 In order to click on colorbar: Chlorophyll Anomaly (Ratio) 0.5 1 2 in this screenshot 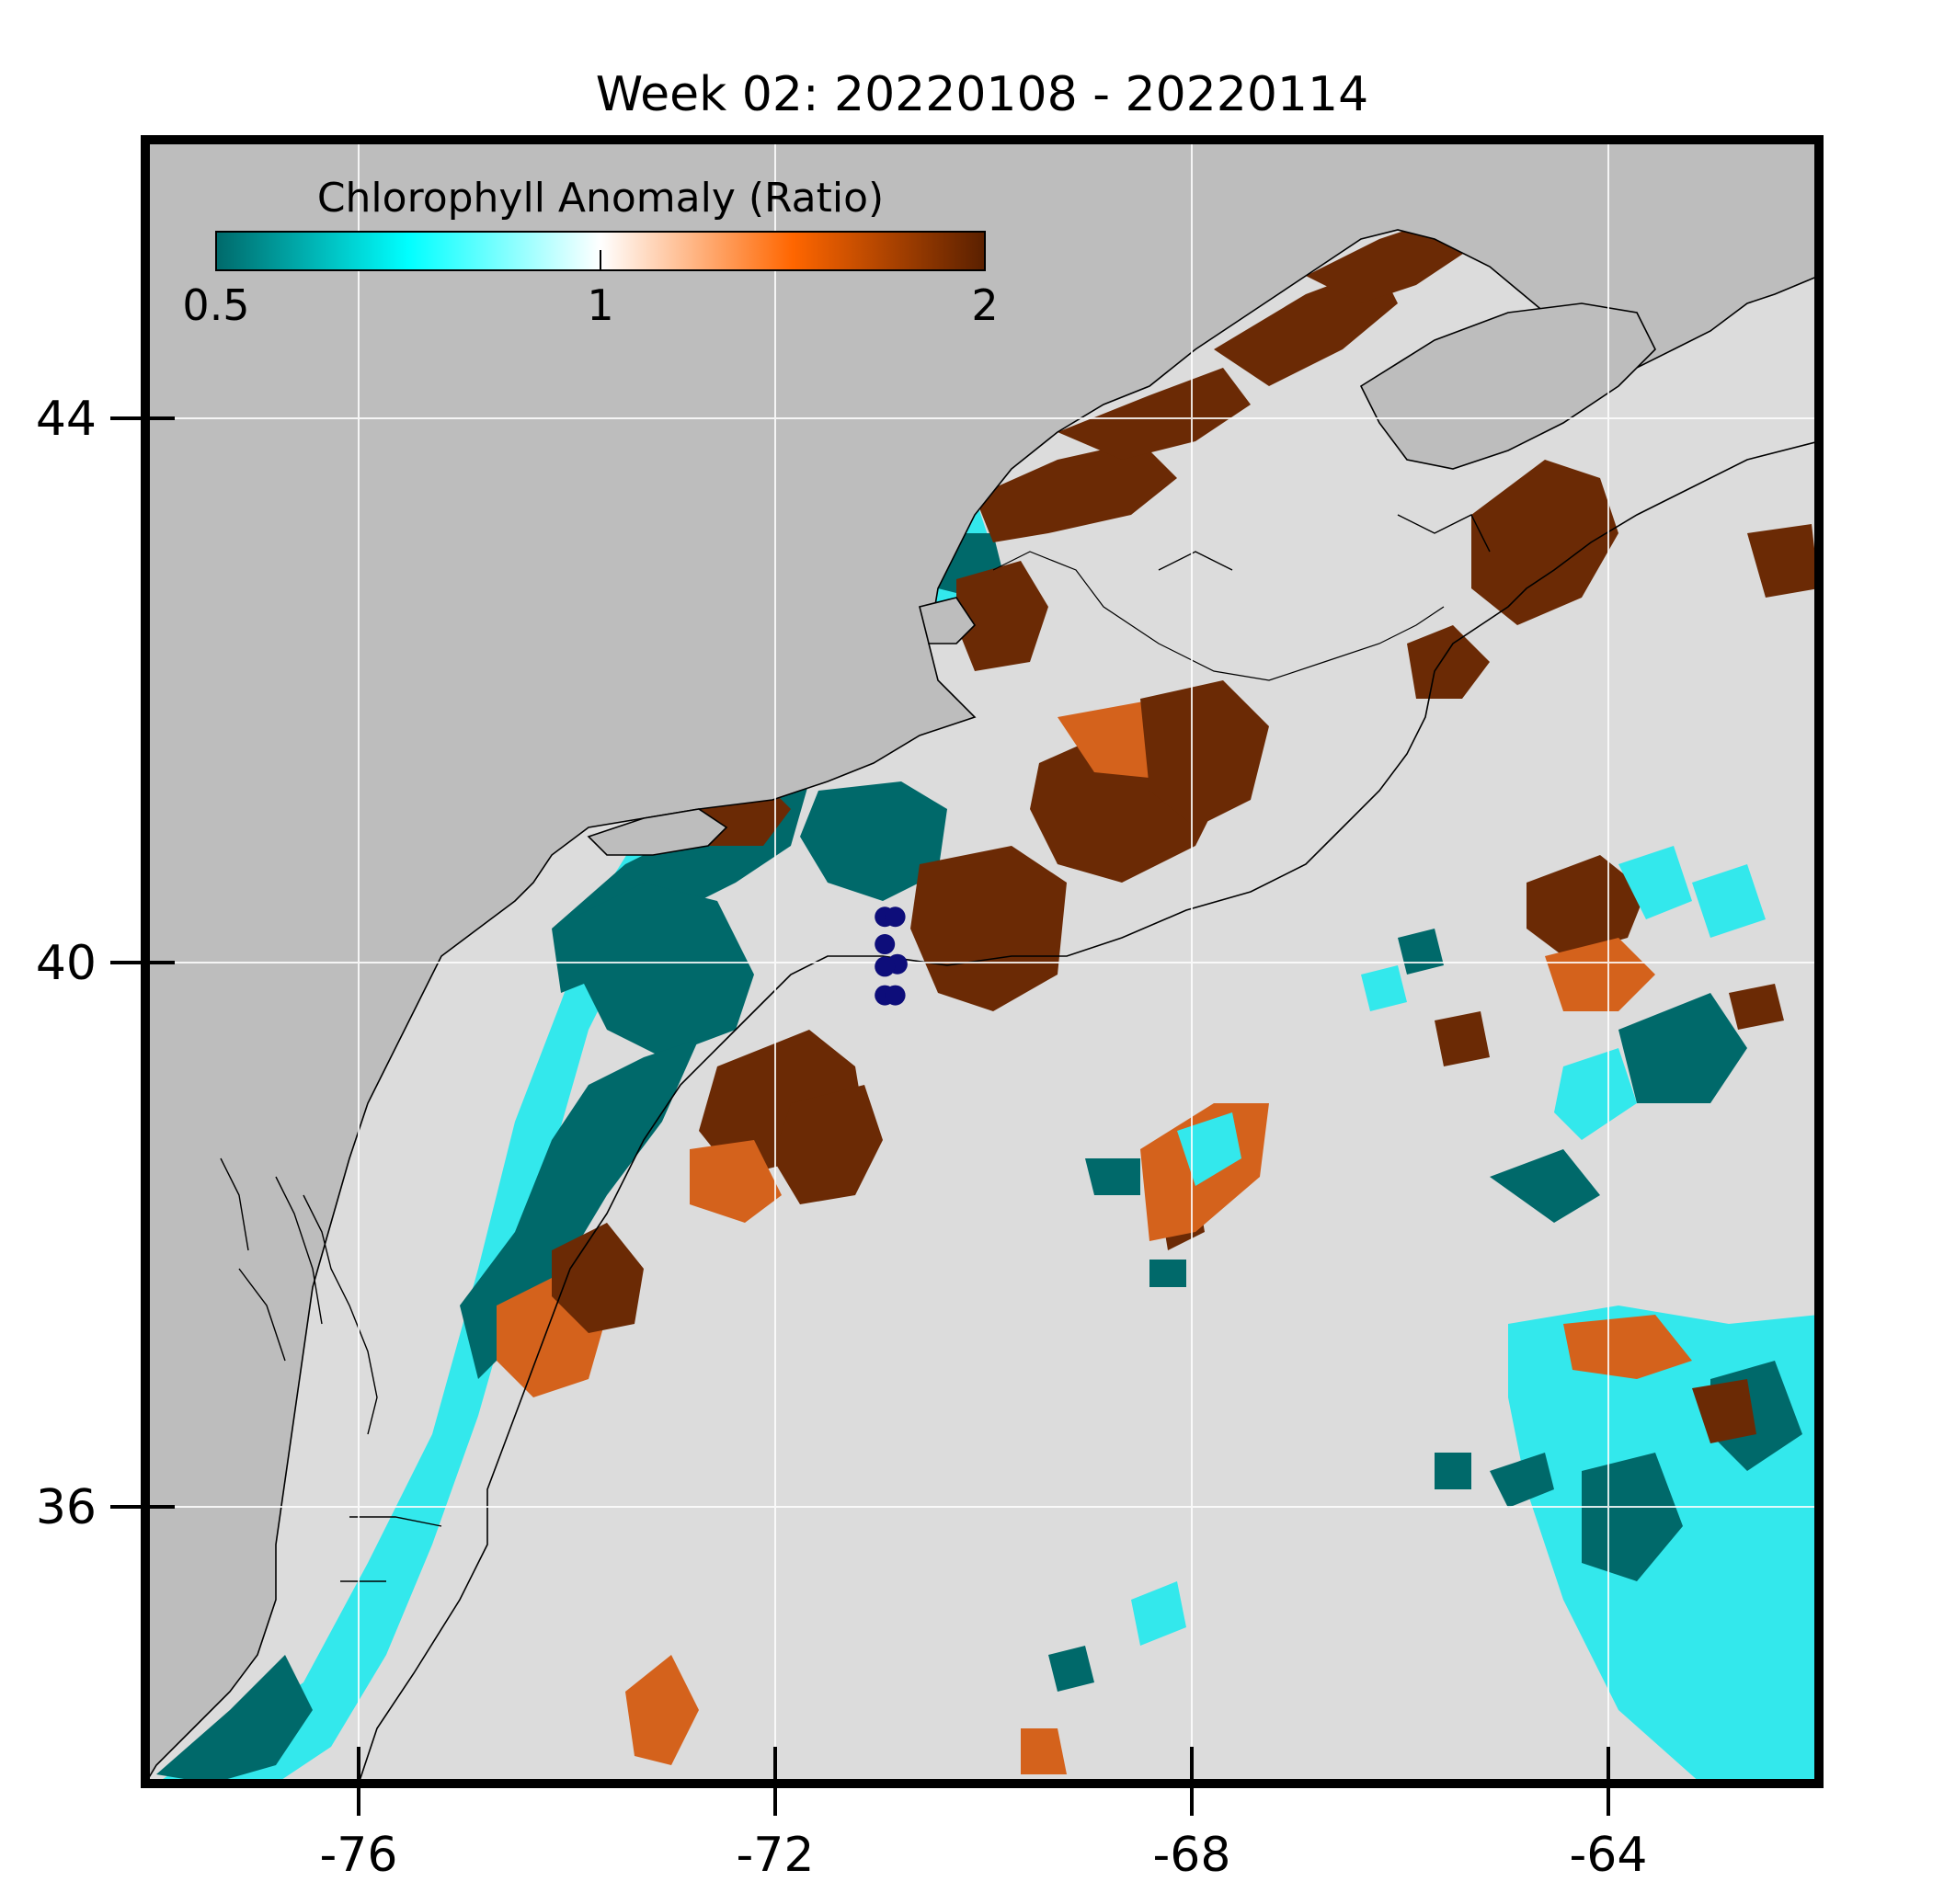, I will do `click(590, 252)`.